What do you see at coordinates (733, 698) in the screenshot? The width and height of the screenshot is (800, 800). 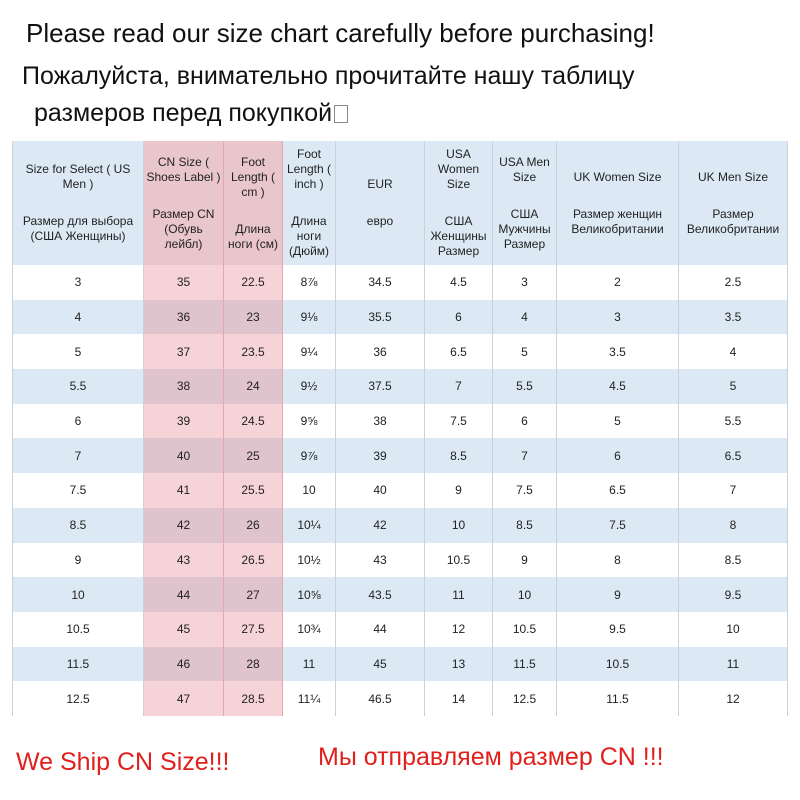 I see `table-cell: 12` at bounding box center [733, 698].